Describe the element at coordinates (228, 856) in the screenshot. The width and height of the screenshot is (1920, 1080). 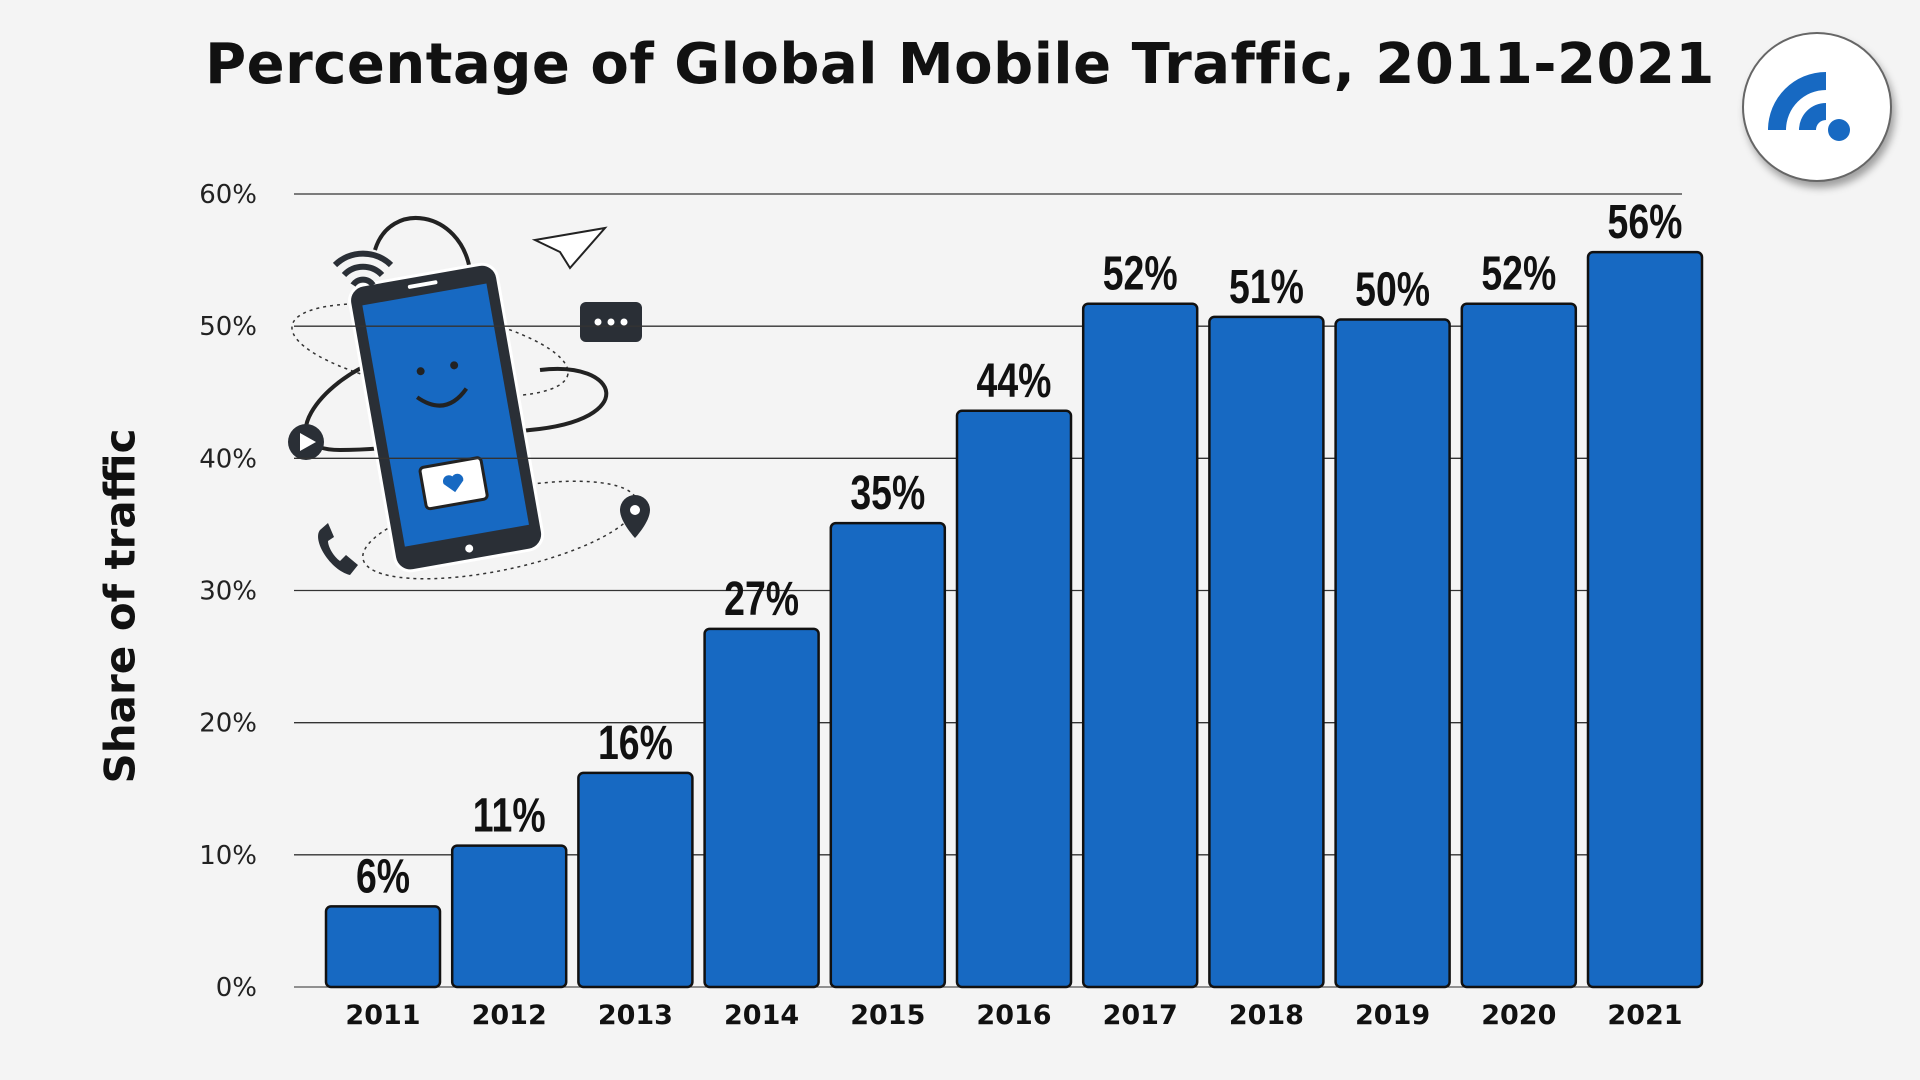
I see `y-tick-label: 10%` at that location.